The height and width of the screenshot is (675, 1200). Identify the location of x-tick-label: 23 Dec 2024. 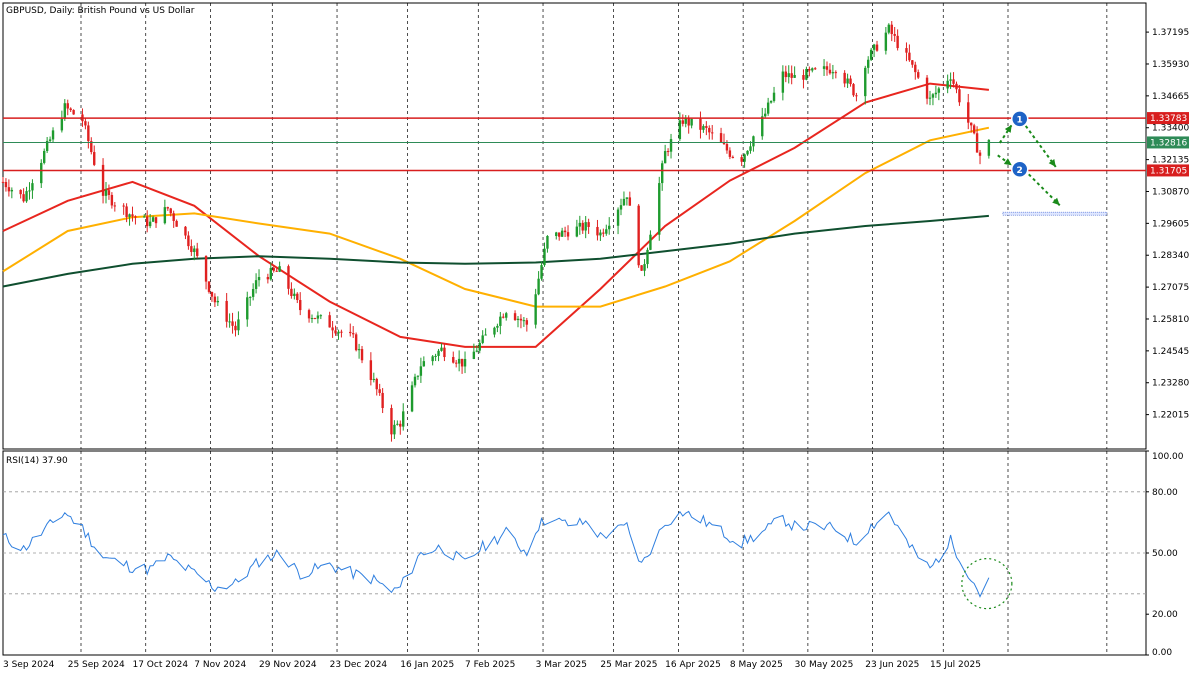
(359, 665).